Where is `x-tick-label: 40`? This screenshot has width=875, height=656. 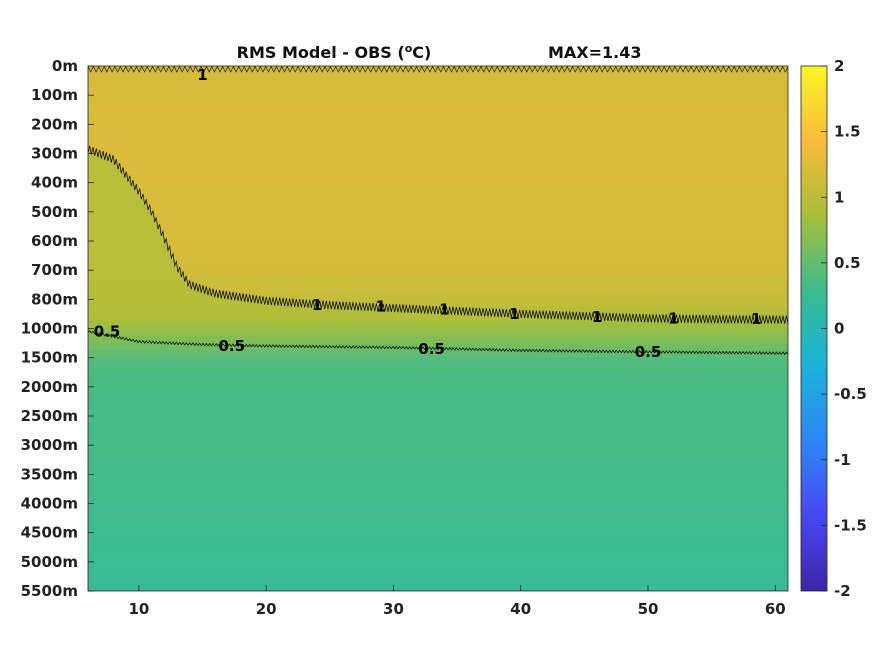 x-tick-label: 40 is located at coordinates (520, 609).